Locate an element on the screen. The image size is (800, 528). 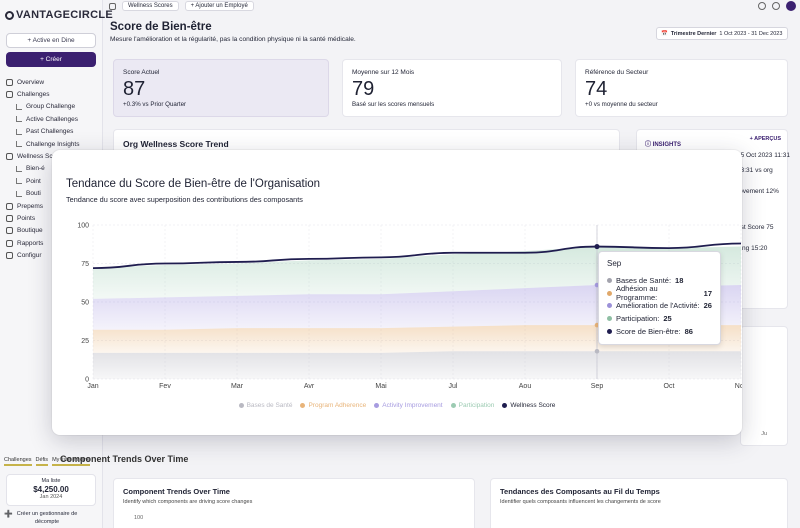
stat-note: +0.3% vs Prior Quarter is located at coordinates (155, 104).